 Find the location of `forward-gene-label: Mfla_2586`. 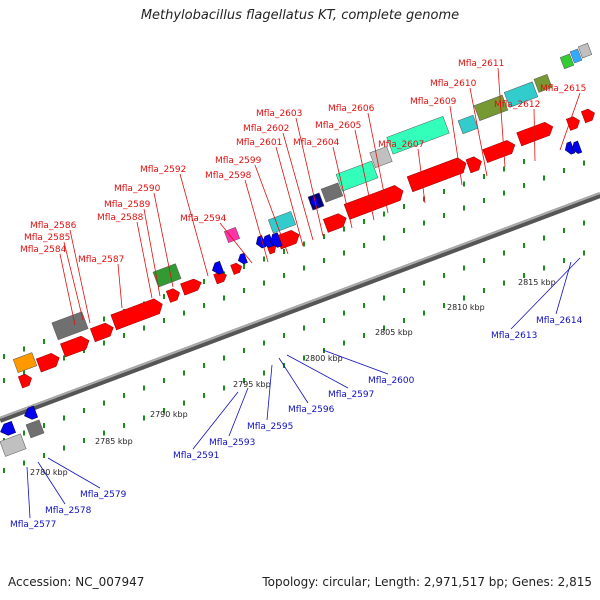

forward-gene-label: Mfla_2586 is located at coordinates (53, 226).